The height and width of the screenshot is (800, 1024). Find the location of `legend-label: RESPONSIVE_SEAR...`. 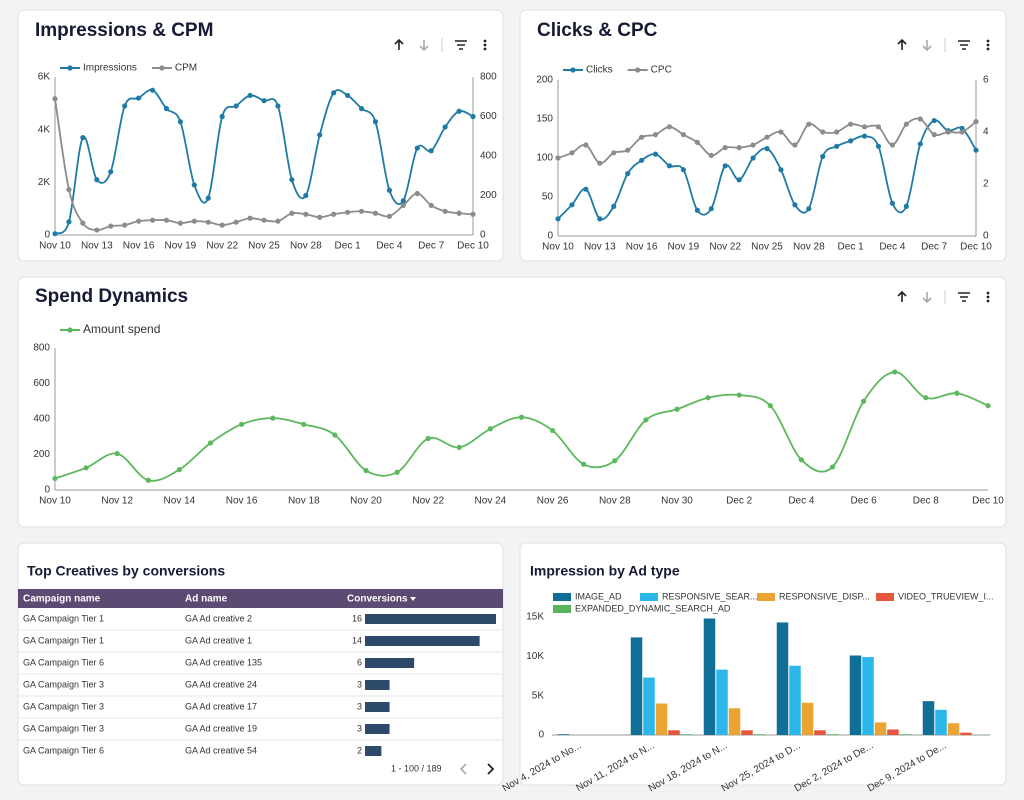

legend-label: RESPONSIVE_SEAR... is located at coordinates (710, 596).